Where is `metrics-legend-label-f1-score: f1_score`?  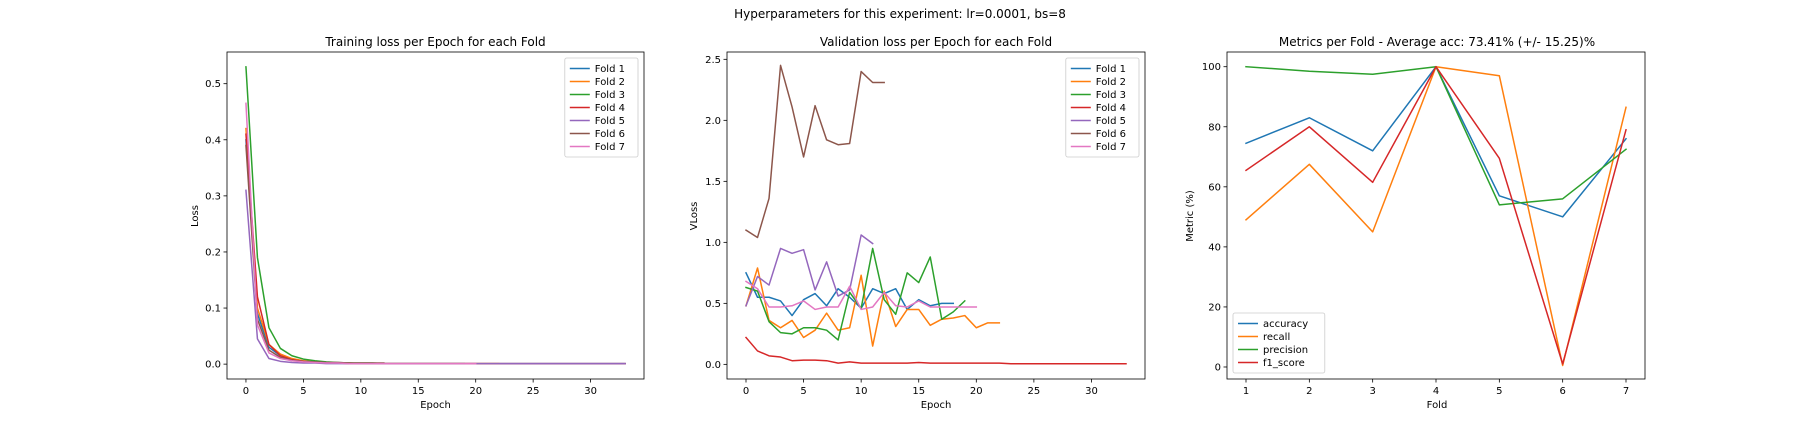 metrics-legend-label-f1-score: f1_score is located at coordinates (1284, 363).